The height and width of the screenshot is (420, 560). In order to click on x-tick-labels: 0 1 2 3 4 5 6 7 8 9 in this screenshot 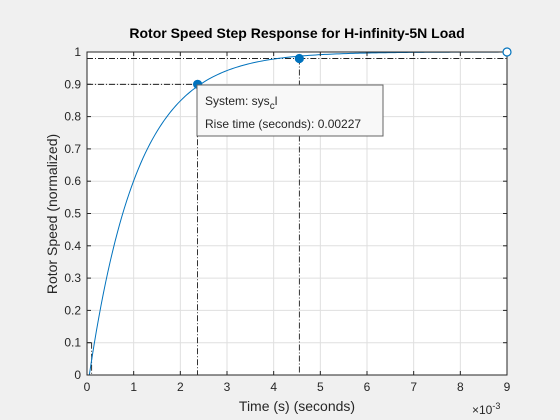, I will do `click(297, 387)`.